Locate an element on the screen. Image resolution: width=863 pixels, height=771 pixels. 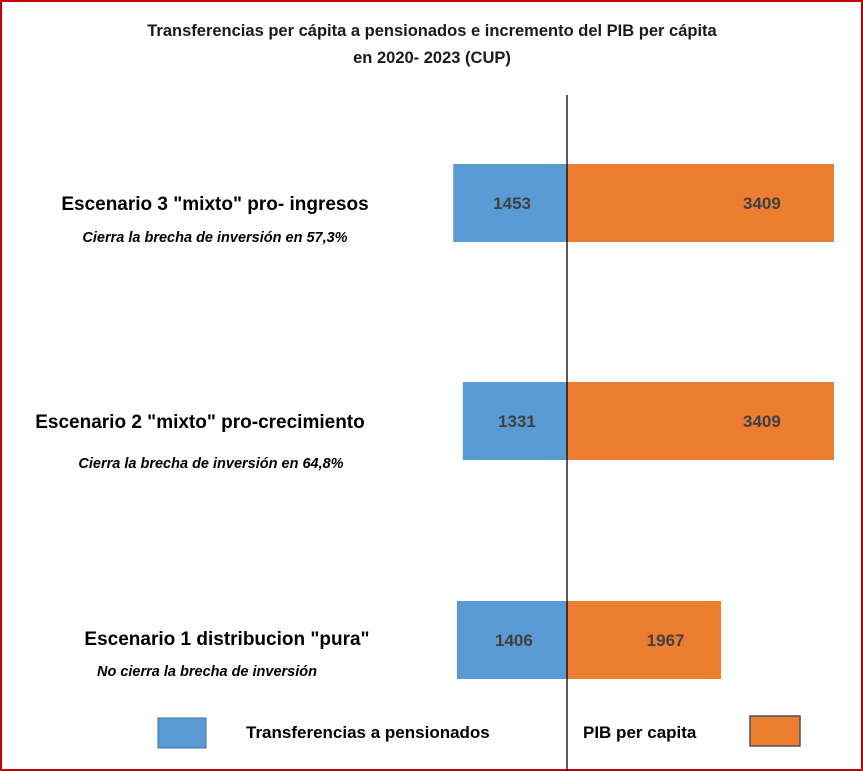
legend-label-pib: PIB per capita is located at coordinates (640, 732).